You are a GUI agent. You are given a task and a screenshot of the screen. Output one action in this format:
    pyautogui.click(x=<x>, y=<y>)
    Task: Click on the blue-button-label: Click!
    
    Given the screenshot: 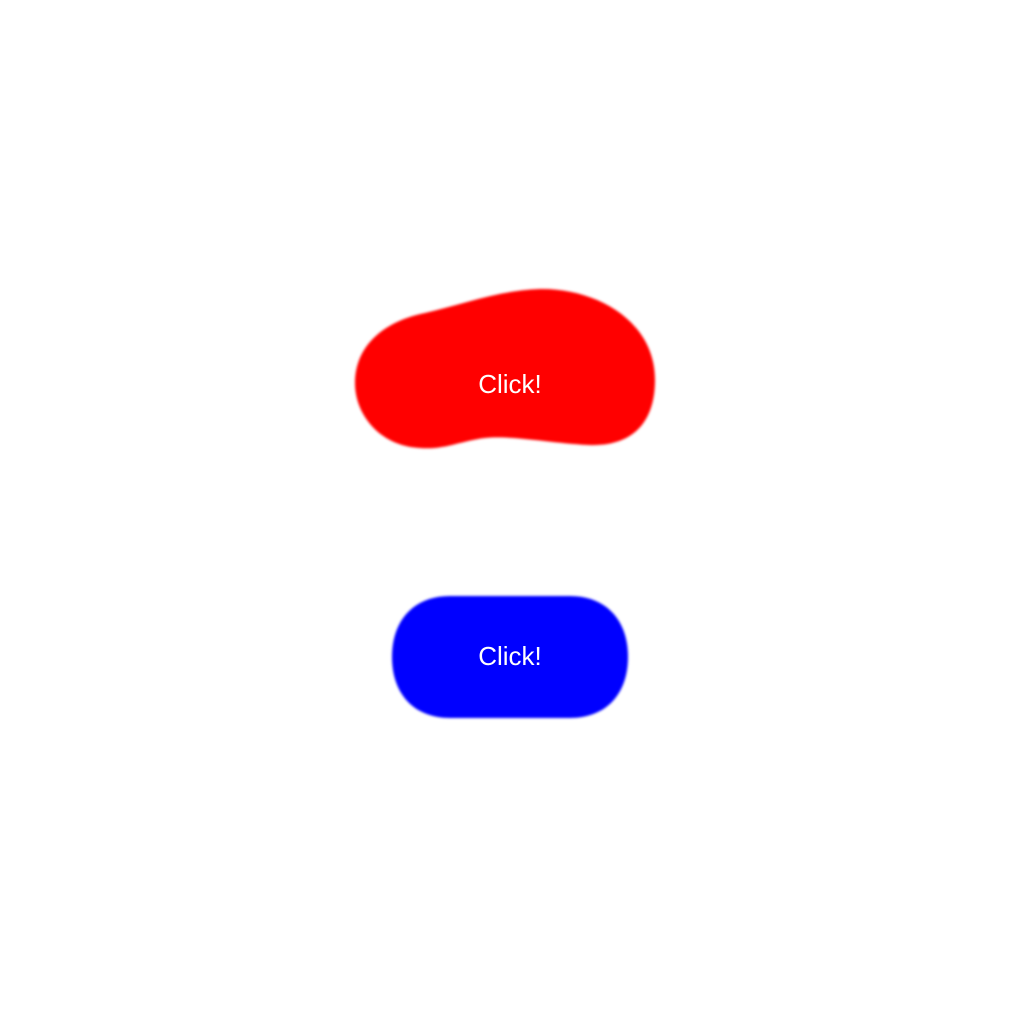 What is the action you would take?
    pyautogui.click(x=510, y=656)
    